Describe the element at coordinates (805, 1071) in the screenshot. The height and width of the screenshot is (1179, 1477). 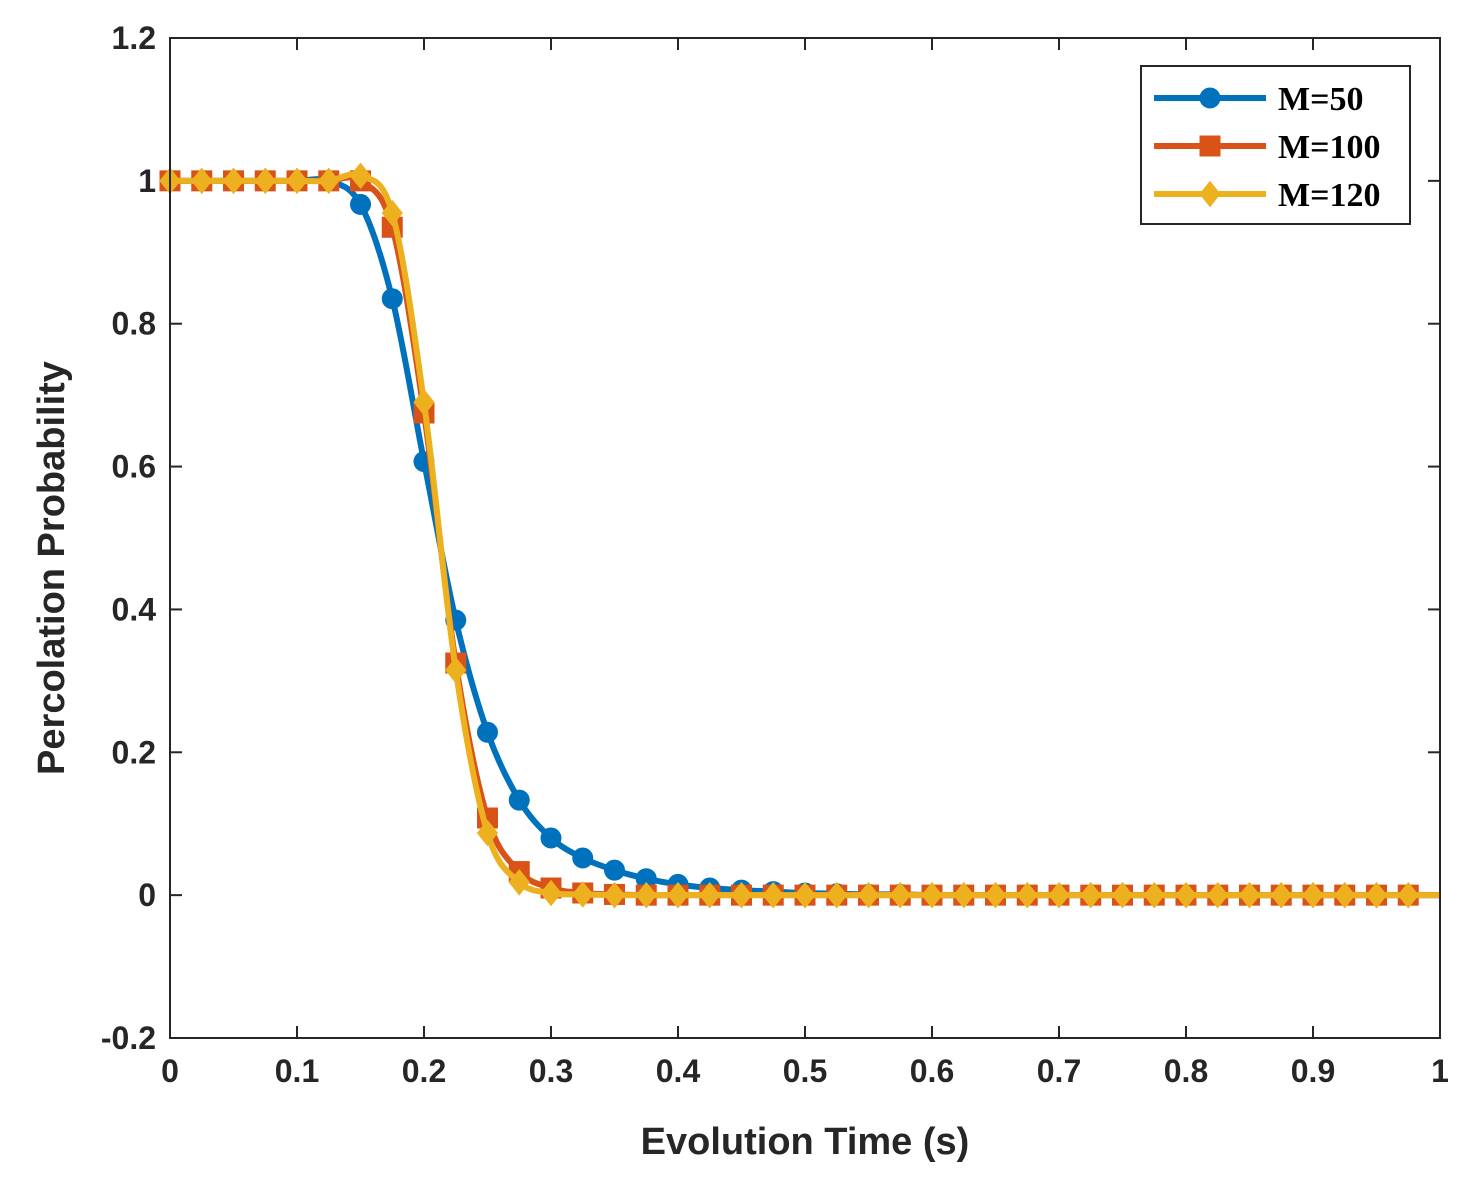
I see `x-tick-label: 0.5` at that location.